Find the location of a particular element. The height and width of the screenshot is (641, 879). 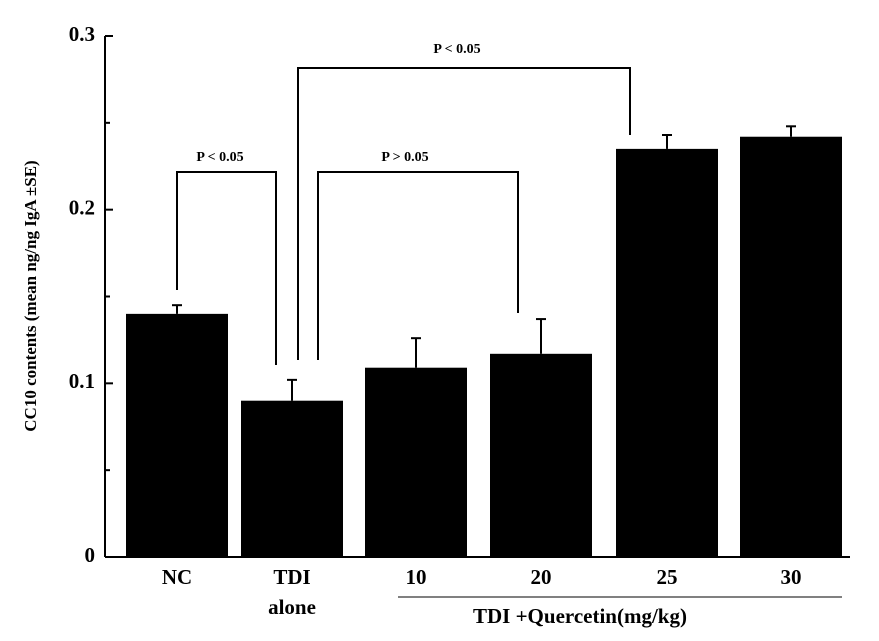

significance-label: P > 0.05 is located at coordinates (404, 157).